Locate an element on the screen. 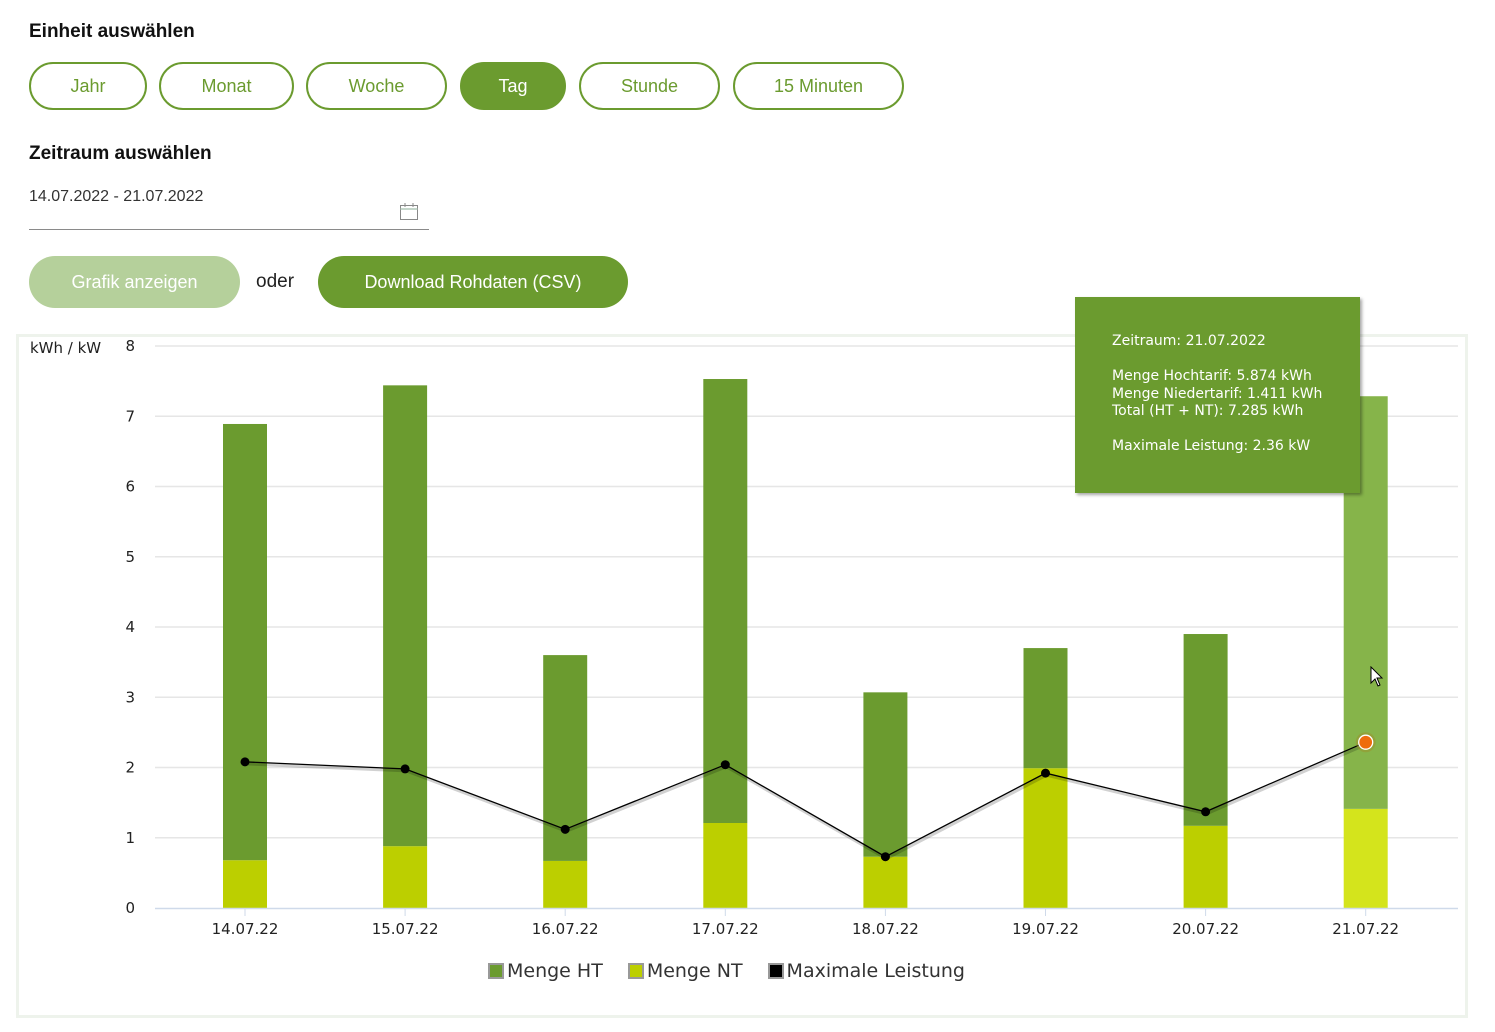  legend-item-nt: Menge NT is located at coordinates (685, 971).